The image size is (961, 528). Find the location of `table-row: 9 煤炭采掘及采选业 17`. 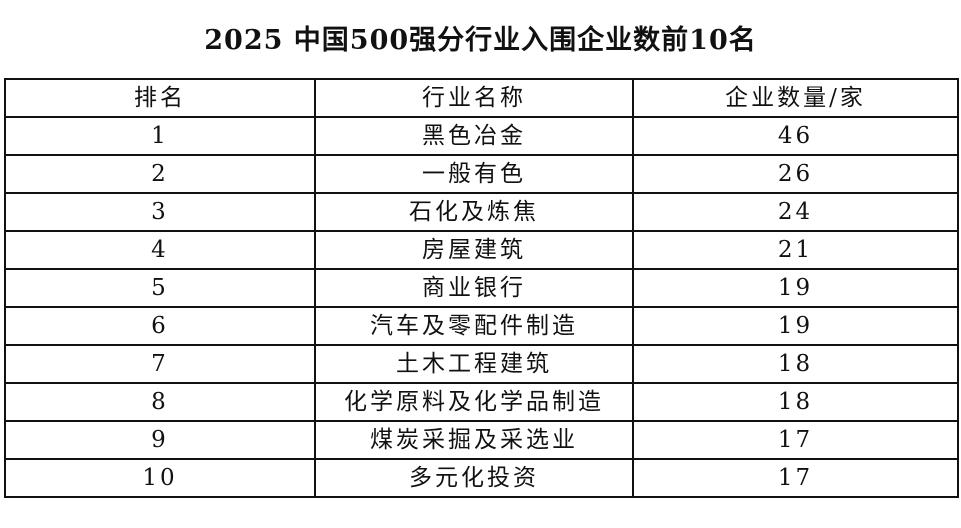

table-row: 9 煤炭采掘及采选业 17 is located at coordinates (481, 440).